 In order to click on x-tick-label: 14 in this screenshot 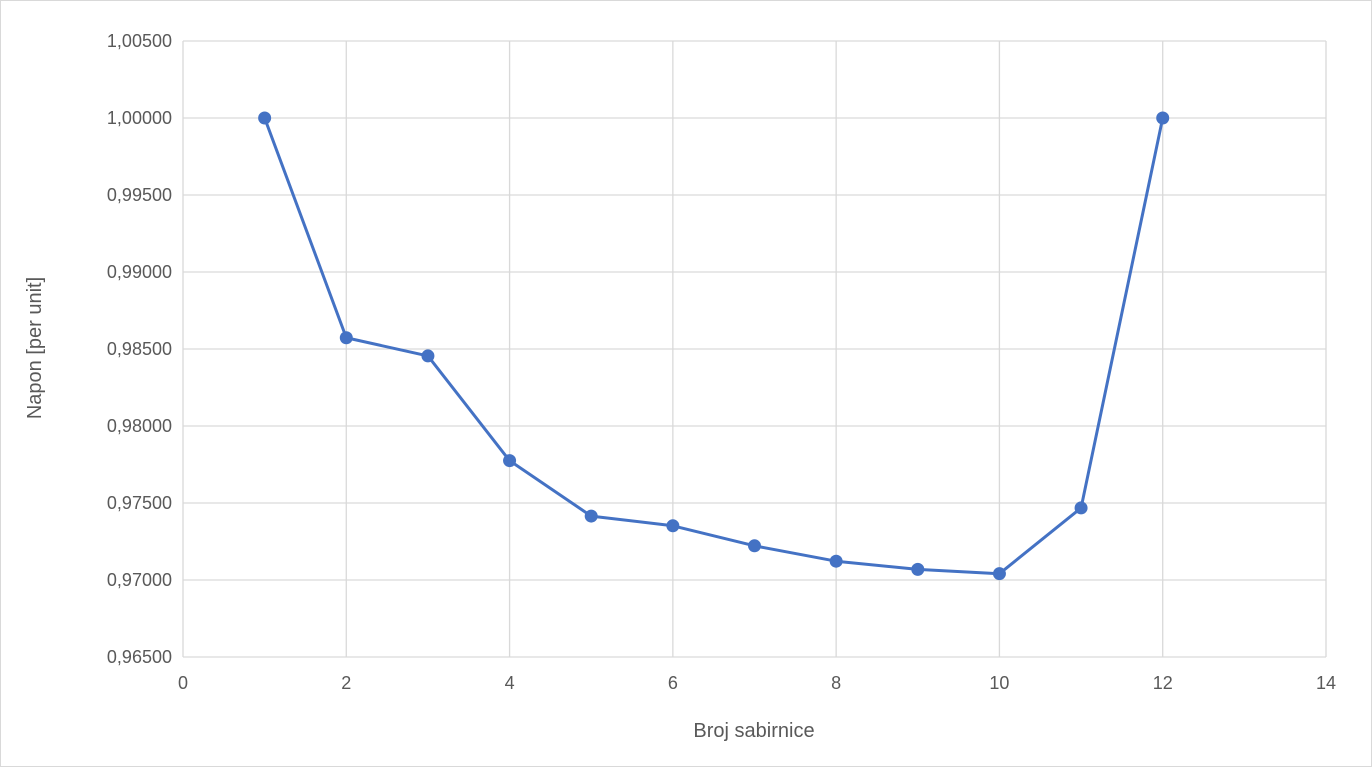, I will do `click(1326, 683)`.